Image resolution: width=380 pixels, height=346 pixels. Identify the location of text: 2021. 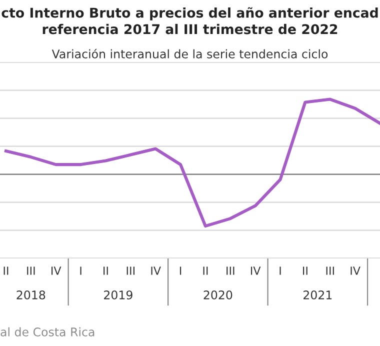
(318, 295).